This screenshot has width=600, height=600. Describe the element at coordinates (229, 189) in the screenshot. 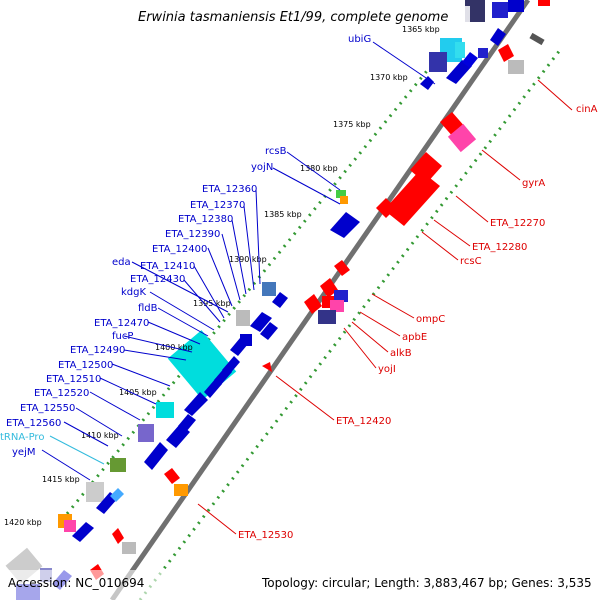

I see `gene-label: ETA_12360` at that location.